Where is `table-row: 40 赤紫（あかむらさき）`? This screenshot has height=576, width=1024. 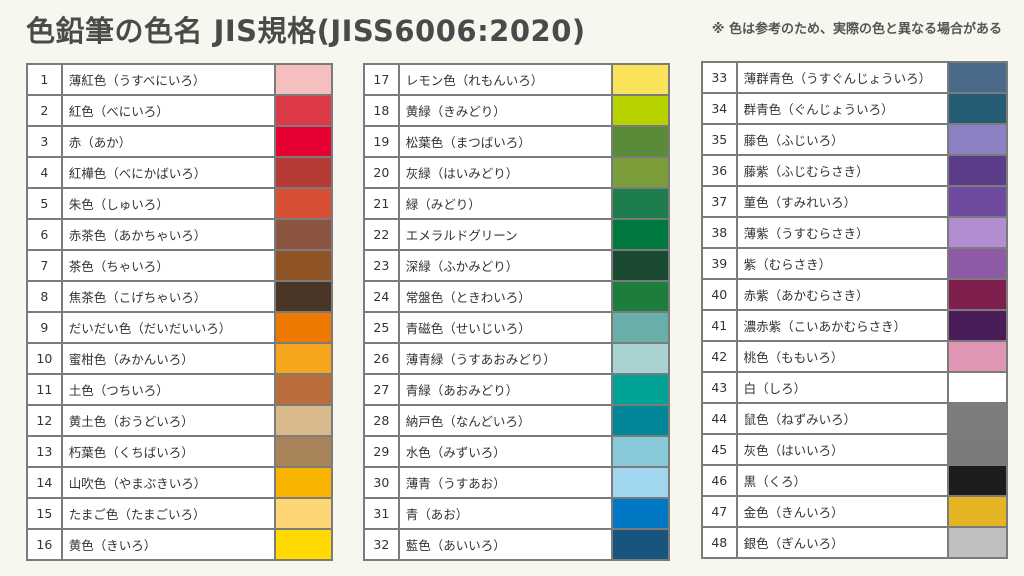 table-row: 40 赤紫（あかむらさき） is located at coordinates (854, 294).